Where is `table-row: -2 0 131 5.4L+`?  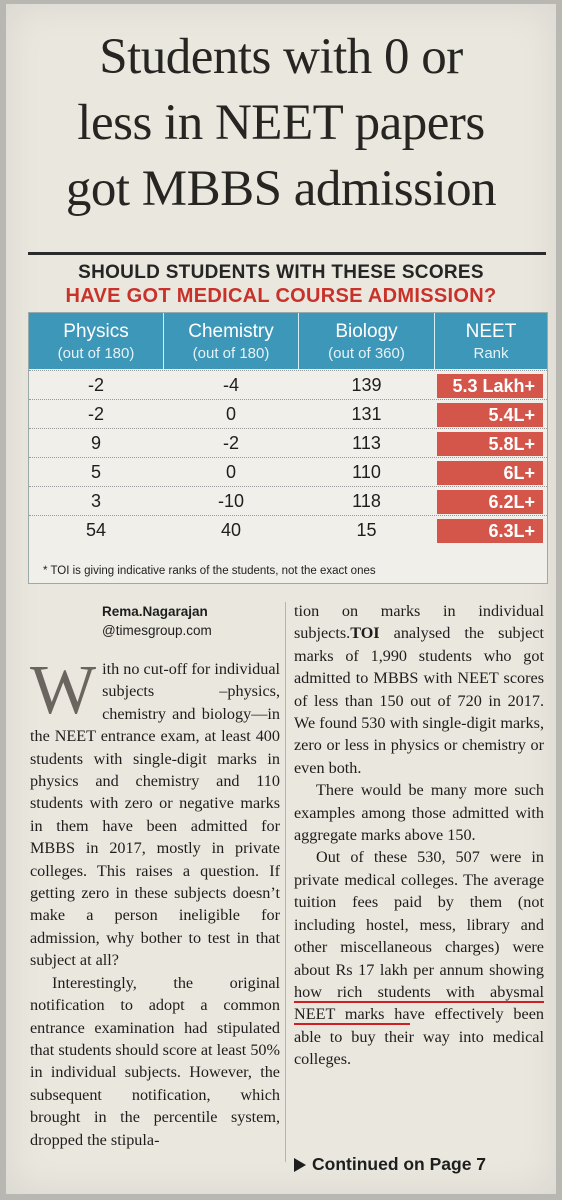
table-row: -2 0 131 5.4L+ is located at coordinates (288, 414).